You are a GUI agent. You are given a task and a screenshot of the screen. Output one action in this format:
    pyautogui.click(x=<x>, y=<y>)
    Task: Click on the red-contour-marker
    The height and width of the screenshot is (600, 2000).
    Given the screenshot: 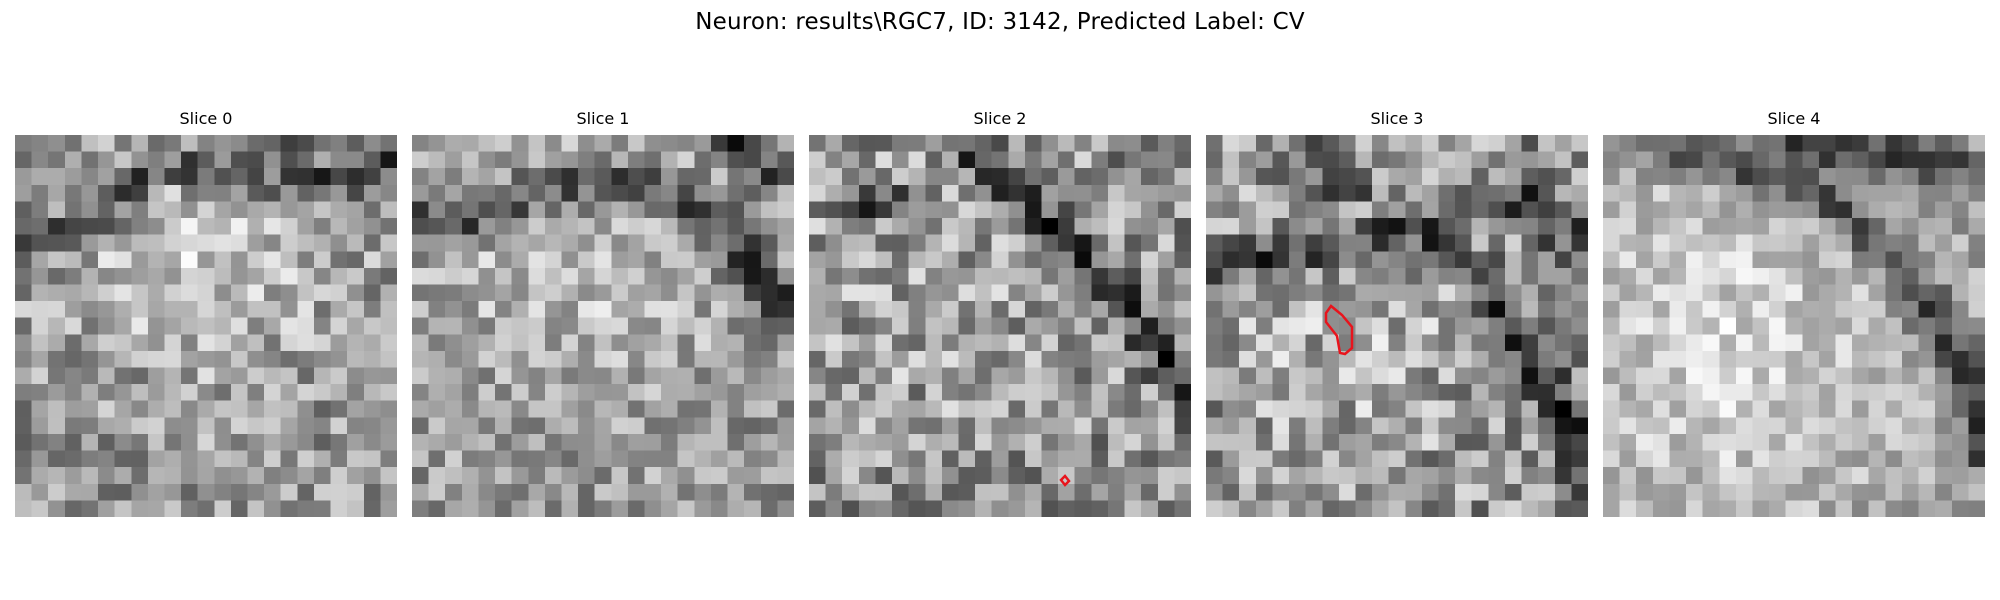 What is the action you would take?
    pyautogui.click(x=1065, y=480)
    